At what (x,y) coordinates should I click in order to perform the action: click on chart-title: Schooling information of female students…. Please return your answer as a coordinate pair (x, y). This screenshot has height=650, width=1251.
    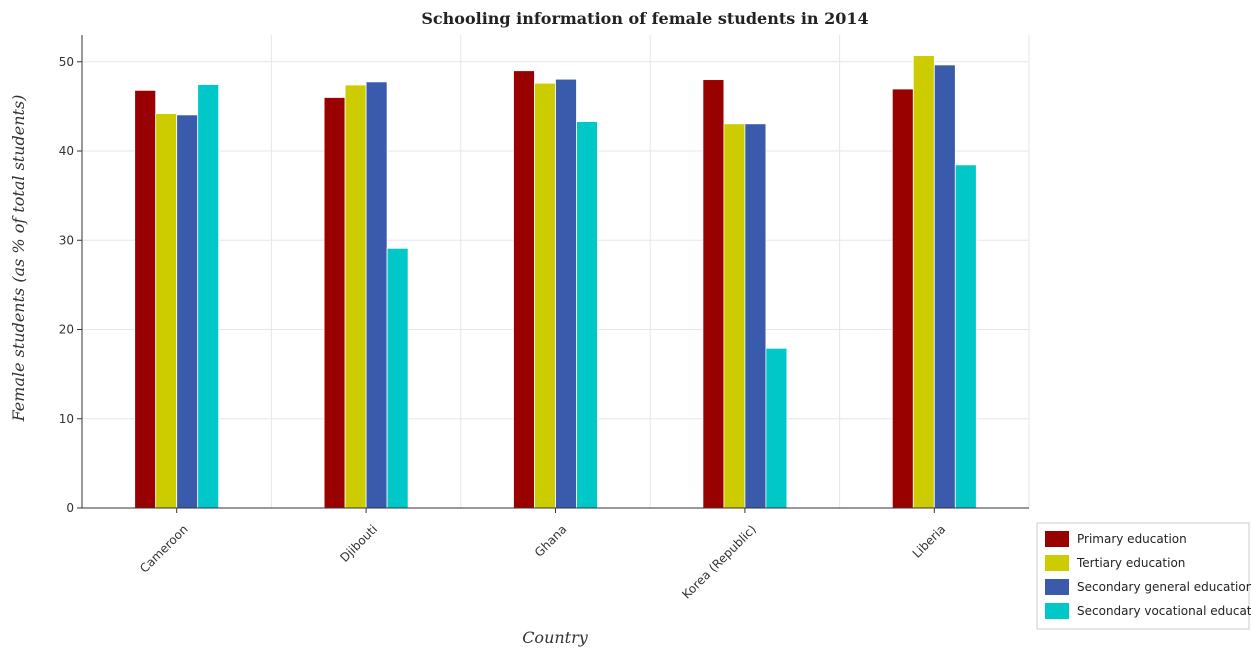
    Looking at the image, I should click on (644, 18).